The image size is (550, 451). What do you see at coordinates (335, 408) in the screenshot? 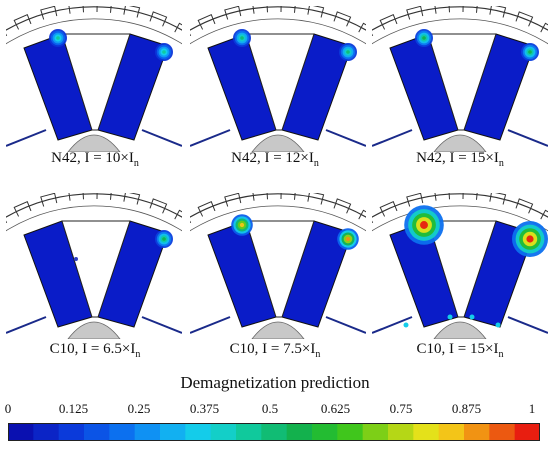
I see `colorbar-tick-label: 0.625` at bounding box center [335, 408].